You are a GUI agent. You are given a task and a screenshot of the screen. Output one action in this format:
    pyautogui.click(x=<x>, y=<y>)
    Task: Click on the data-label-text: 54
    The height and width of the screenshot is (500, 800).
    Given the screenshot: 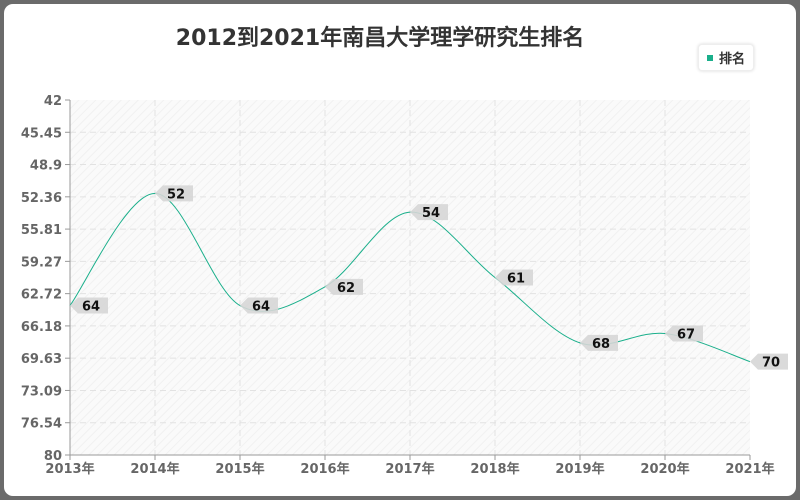 What is the action you would take?
    pyautogui.click(x=431, y=213)
    